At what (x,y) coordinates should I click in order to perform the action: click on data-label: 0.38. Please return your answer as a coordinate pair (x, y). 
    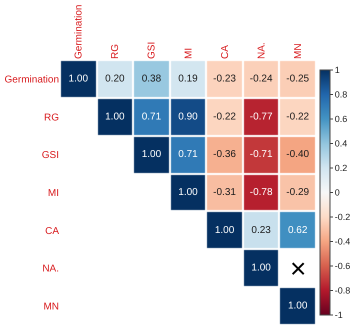
    Looking at the image, I should click on (152, 78).